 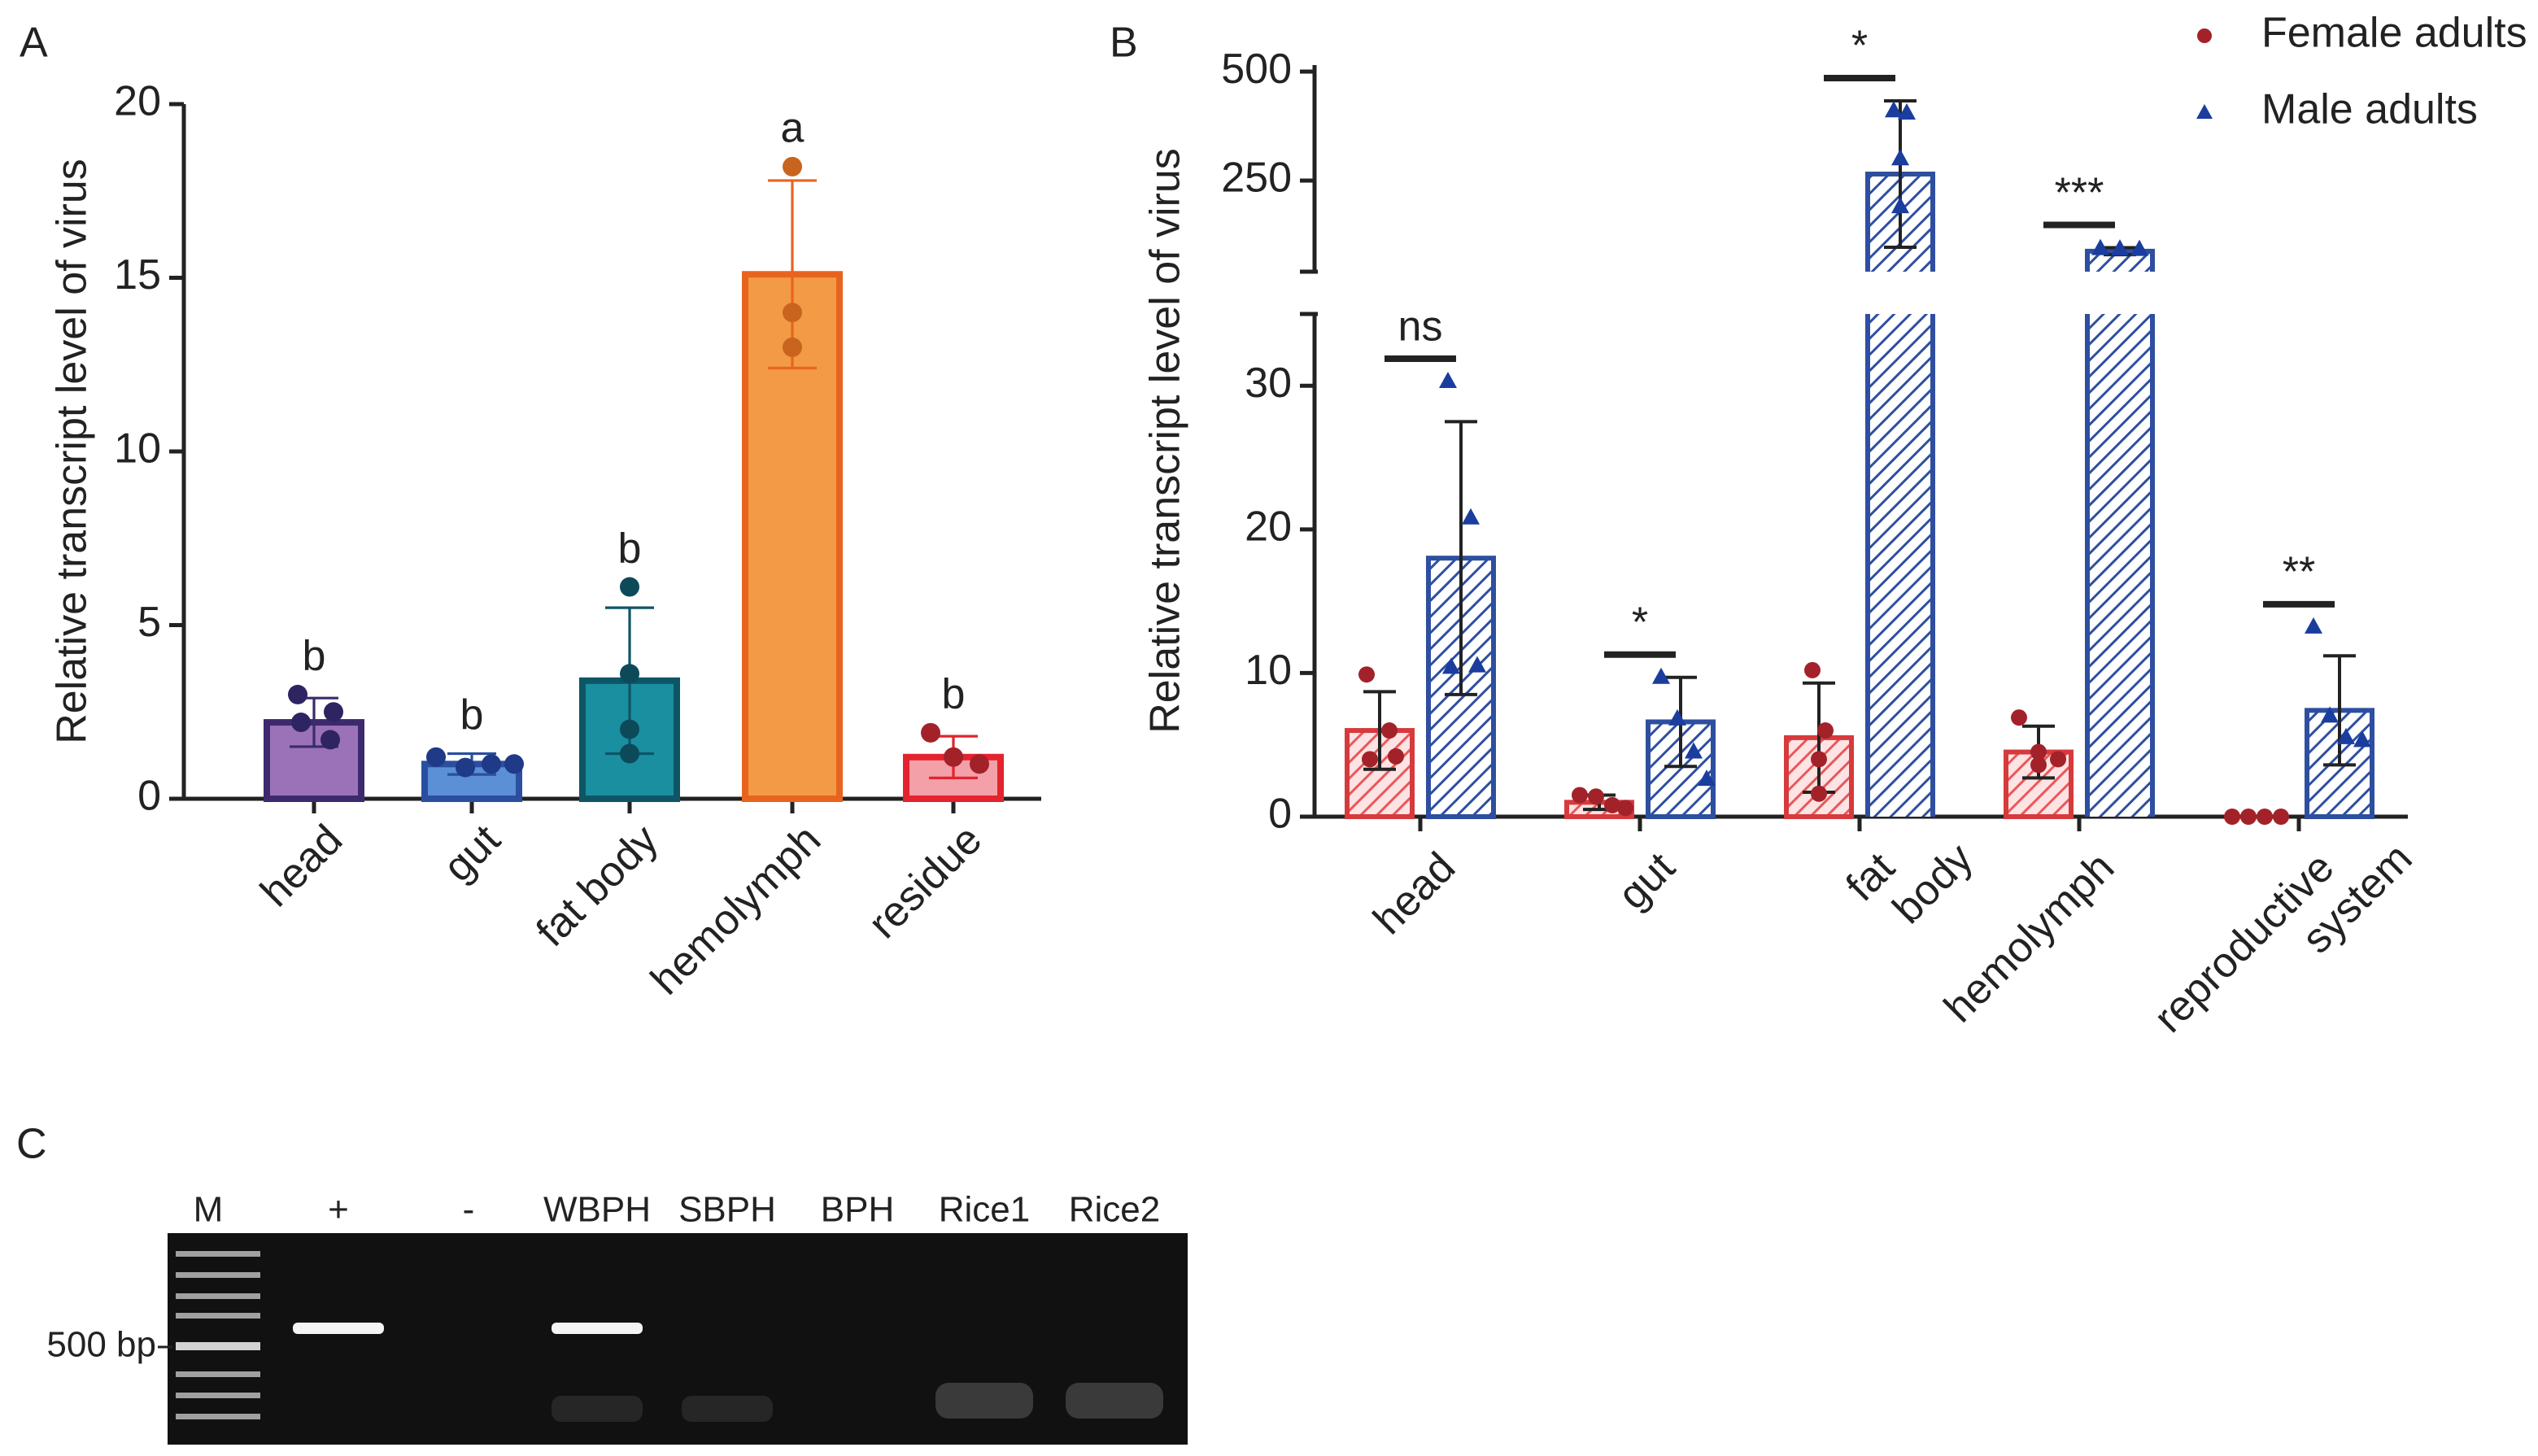 What do you see at coordinates (338, 1210) in the screenshot?
I see `lane-label: +` at bounding box center [338, 1210].